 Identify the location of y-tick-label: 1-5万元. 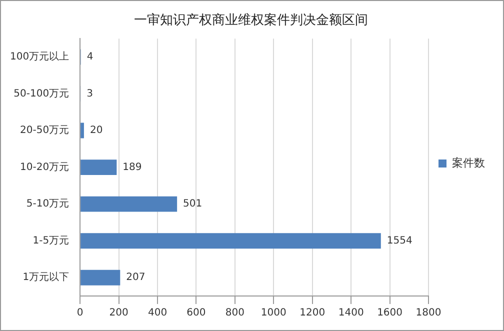
(51, 240).